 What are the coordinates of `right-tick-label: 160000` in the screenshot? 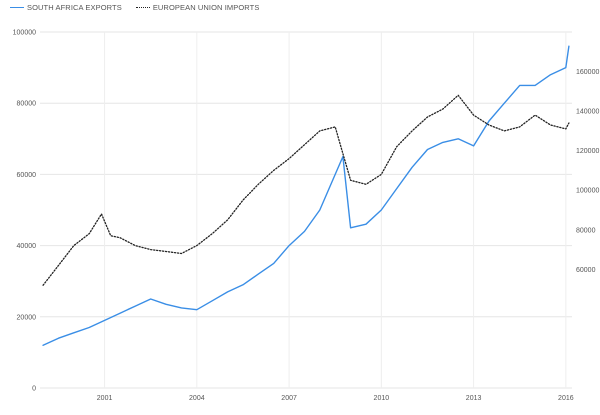 It's located at (587, 72).